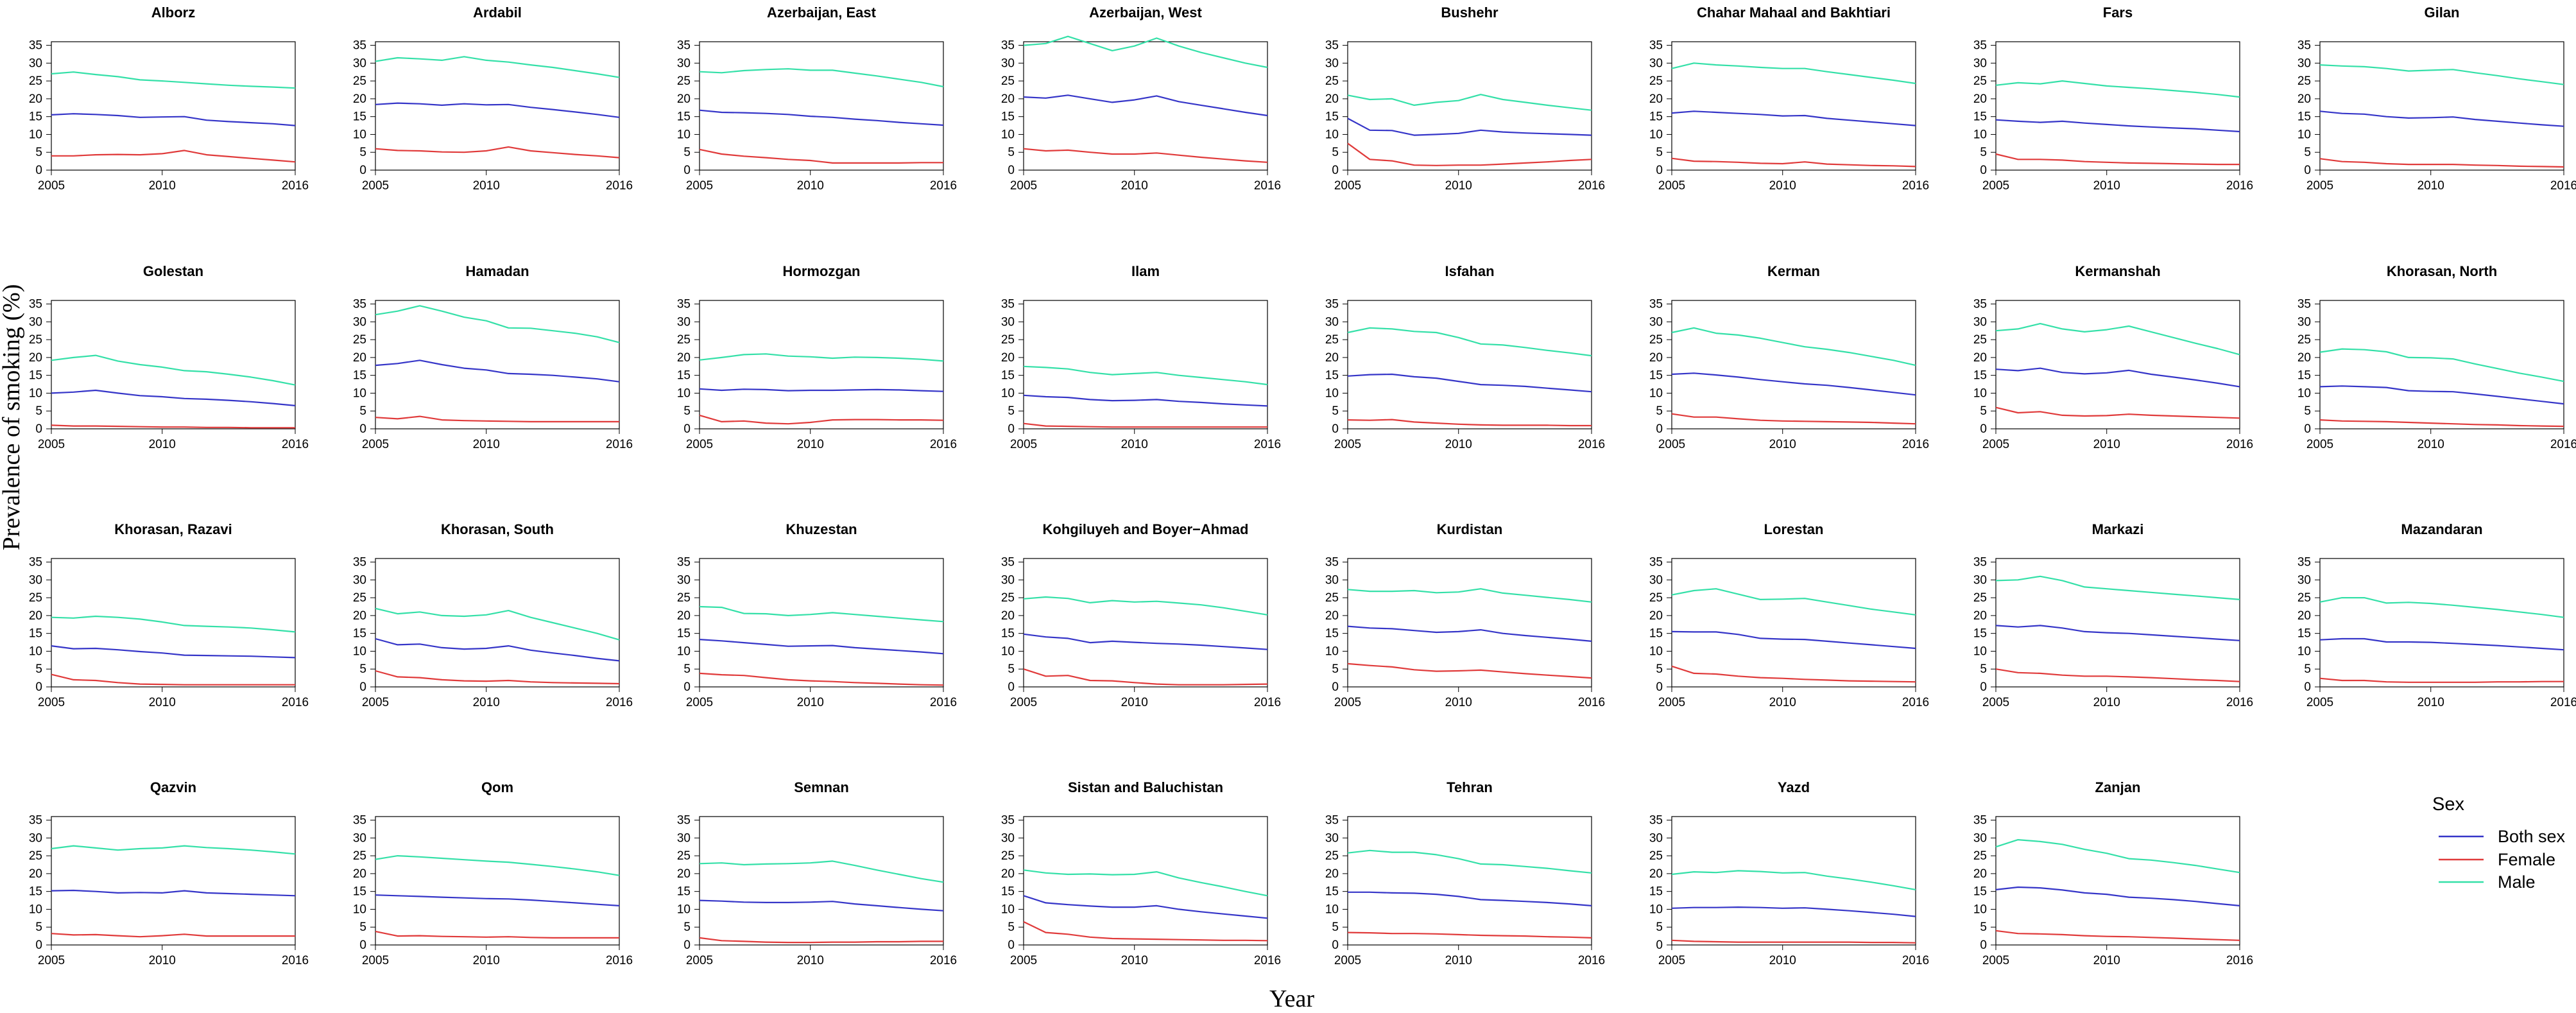  What do you see at coordinates (169, 873) in the screenshot?
I see `panel-qazvin: Qazvin 0 5 10 15 20 25 30 35 2005 2010 2016` at bounding box center [169, 873].